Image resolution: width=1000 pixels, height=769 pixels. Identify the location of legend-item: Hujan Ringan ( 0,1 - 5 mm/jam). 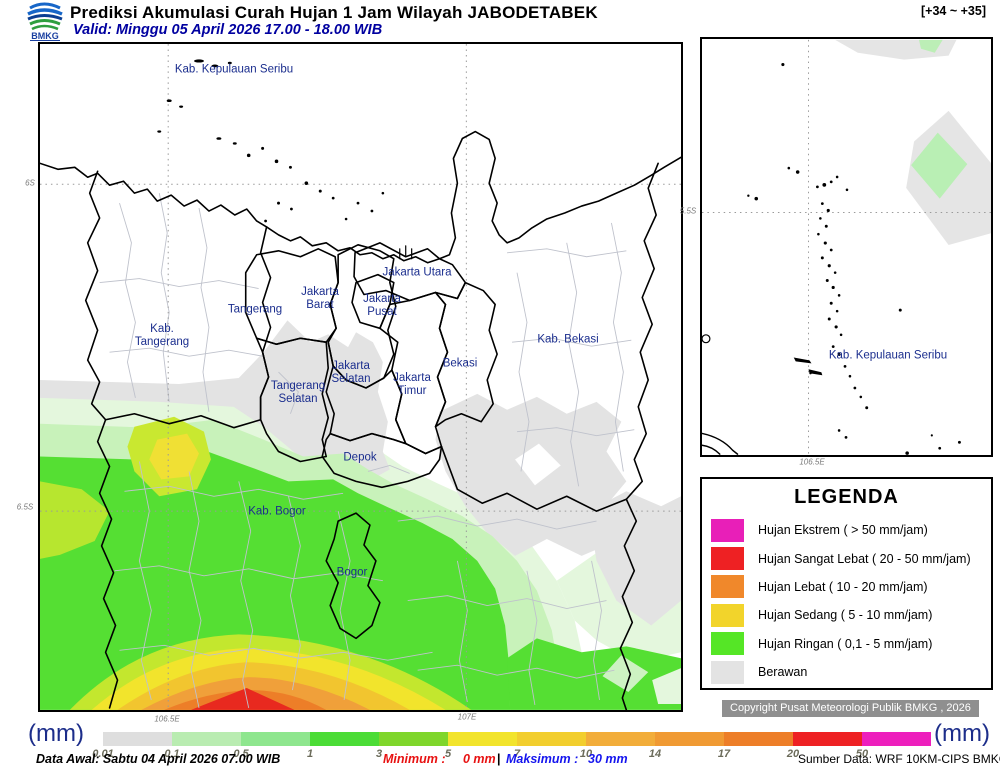
(849, 644).